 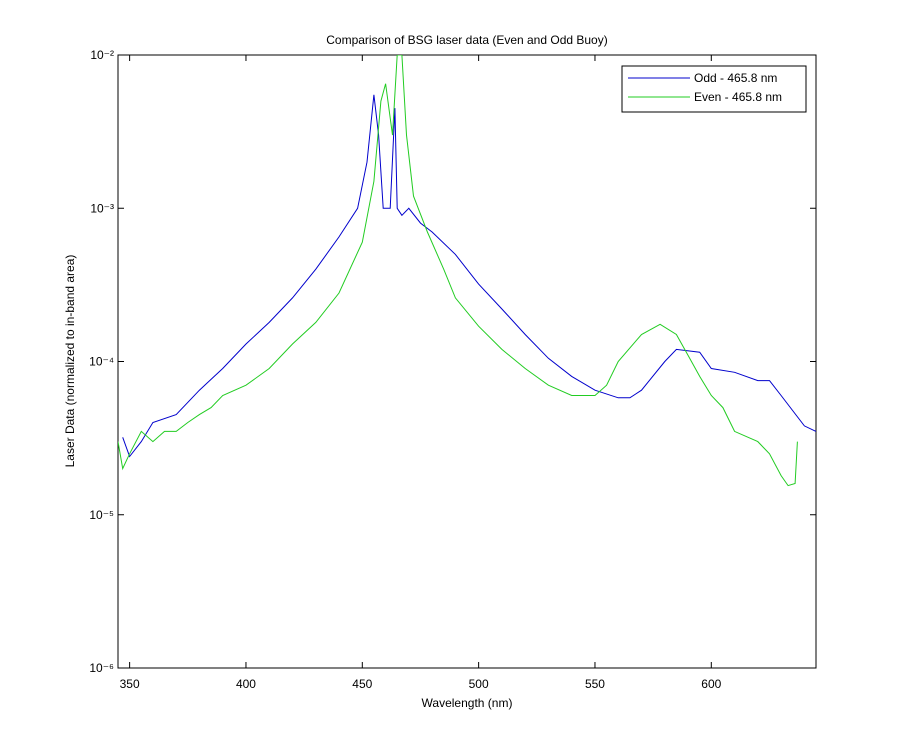 What do you see at coordinates (70, 361) in the screenshot?
I see `y-axis-label: Laser Data (normalized to in-band area)` at bounding box center [70, 361].